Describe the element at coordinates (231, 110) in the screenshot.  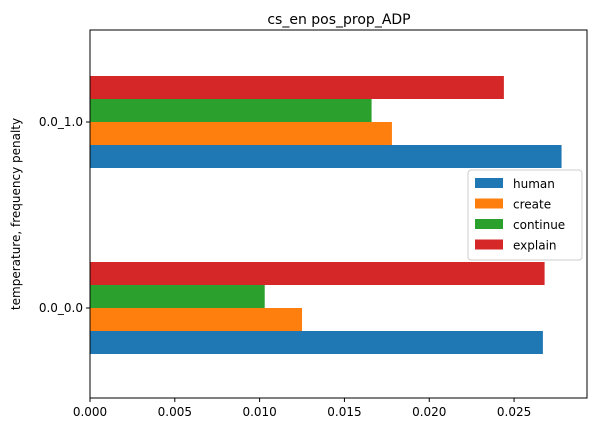
I see `bar-continue-0.0_1.0` at that location.